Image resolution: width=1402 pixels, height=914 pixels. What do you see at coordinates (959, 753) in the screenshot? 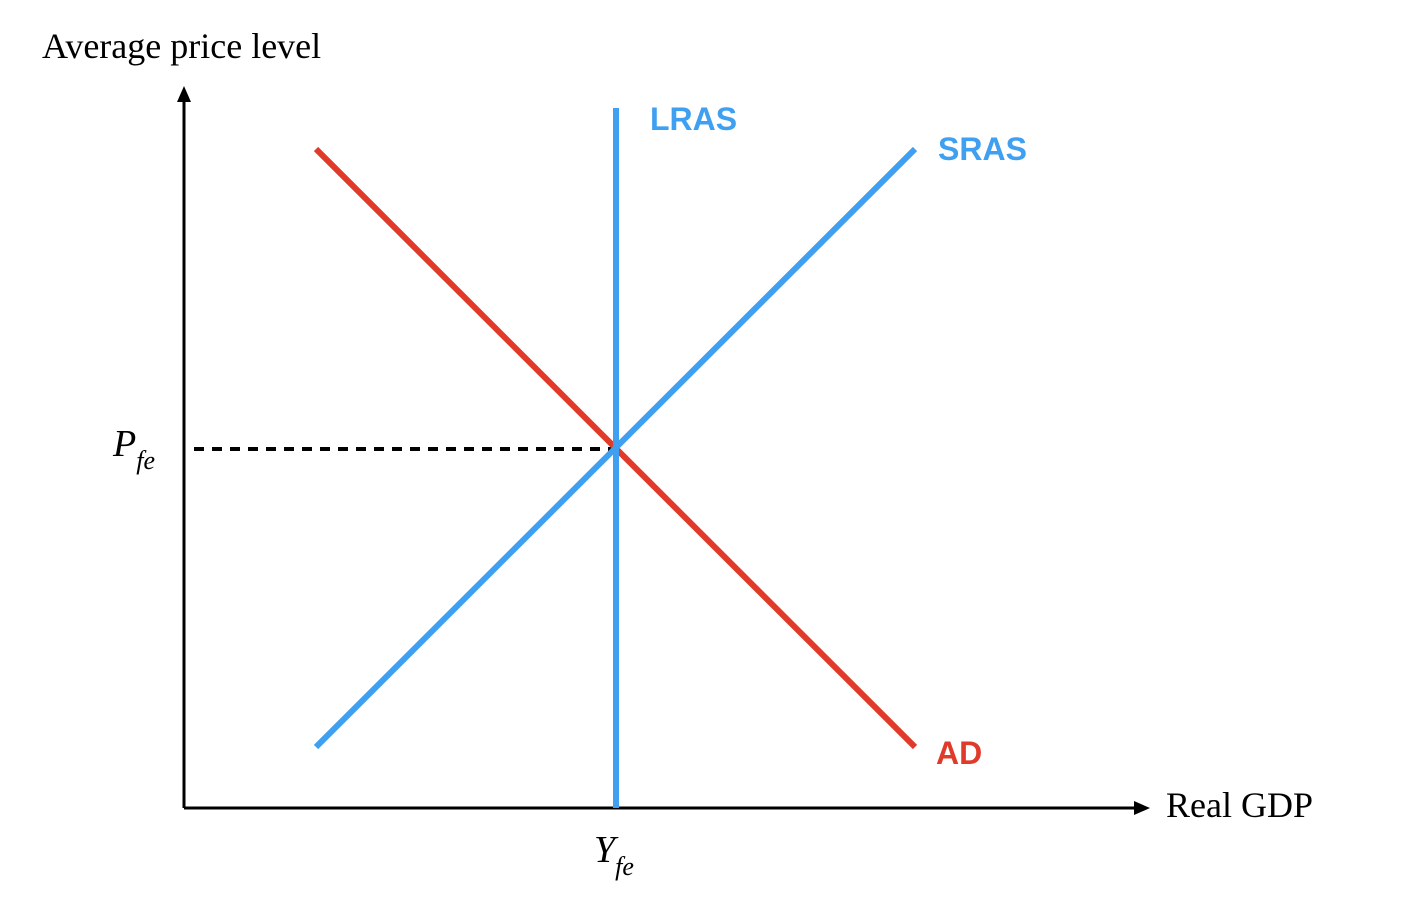
I see `ad-label: AD` at bounding box center [959, 753].